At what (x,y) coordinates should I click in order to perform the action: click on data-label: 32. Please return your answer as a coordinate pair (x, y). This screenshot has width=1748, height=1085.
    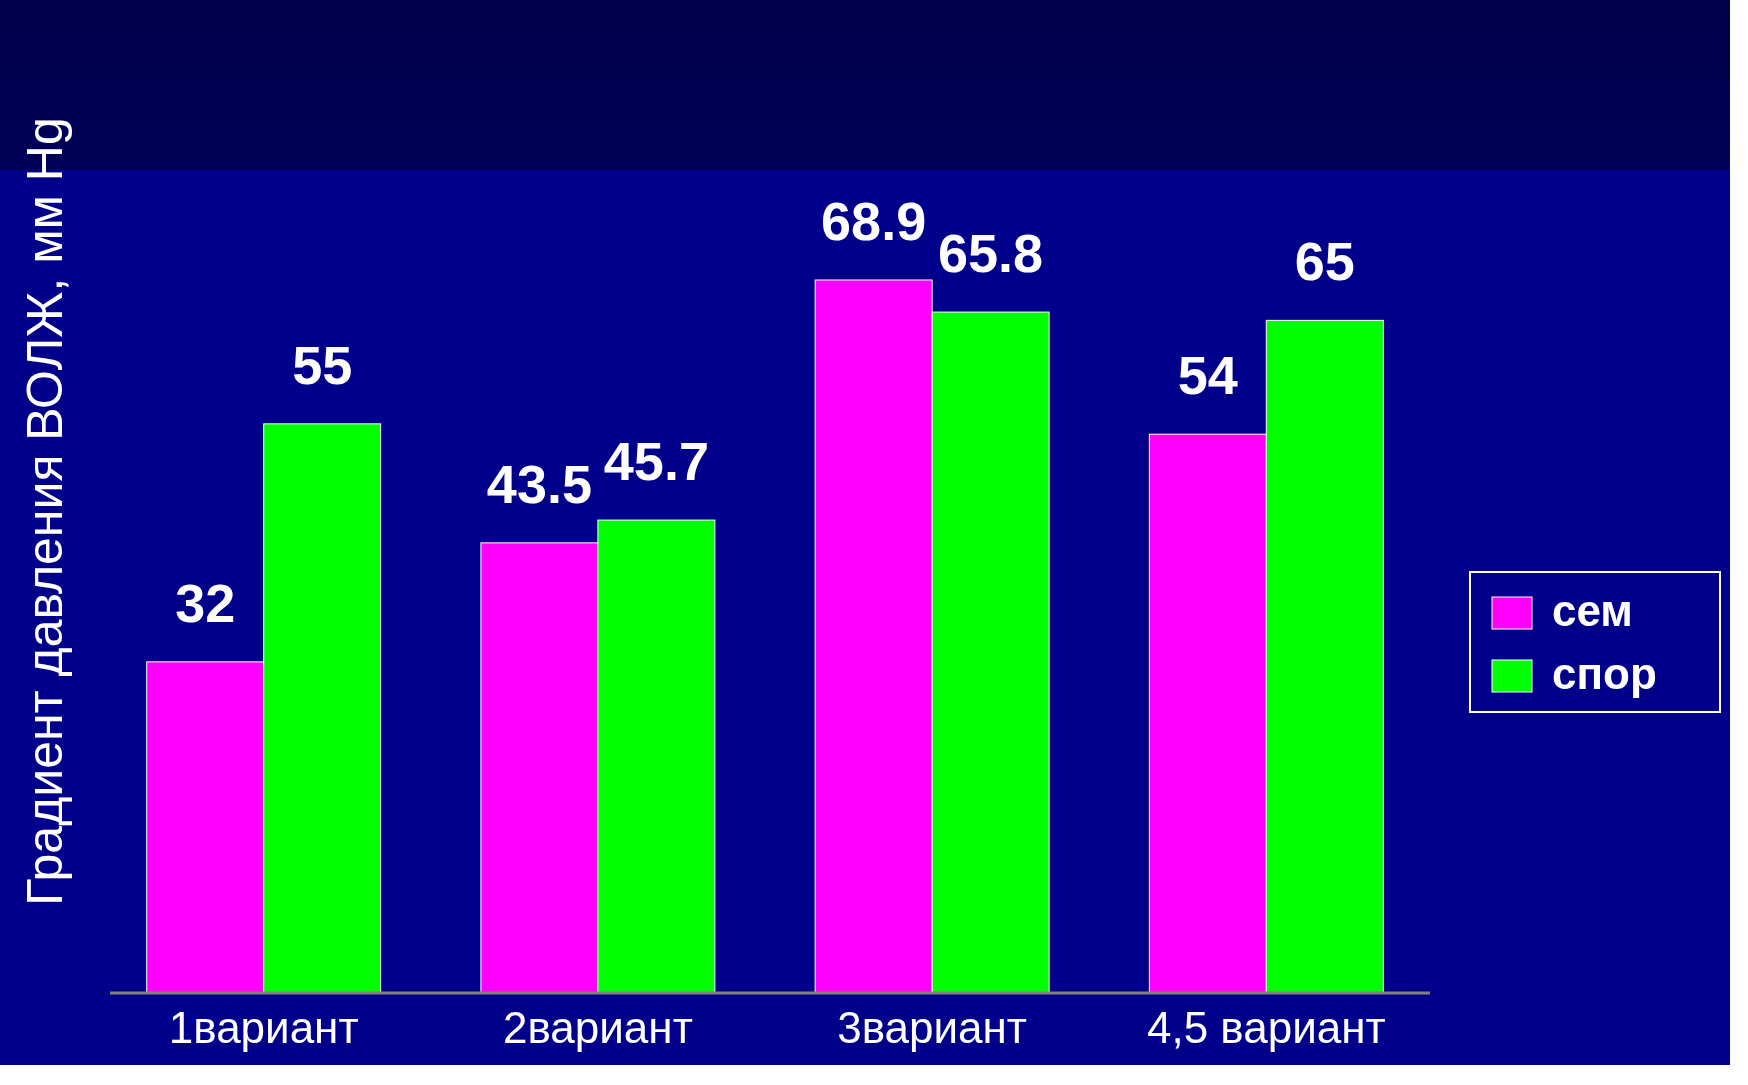
    Looking at the image, I should click on (205, 602).